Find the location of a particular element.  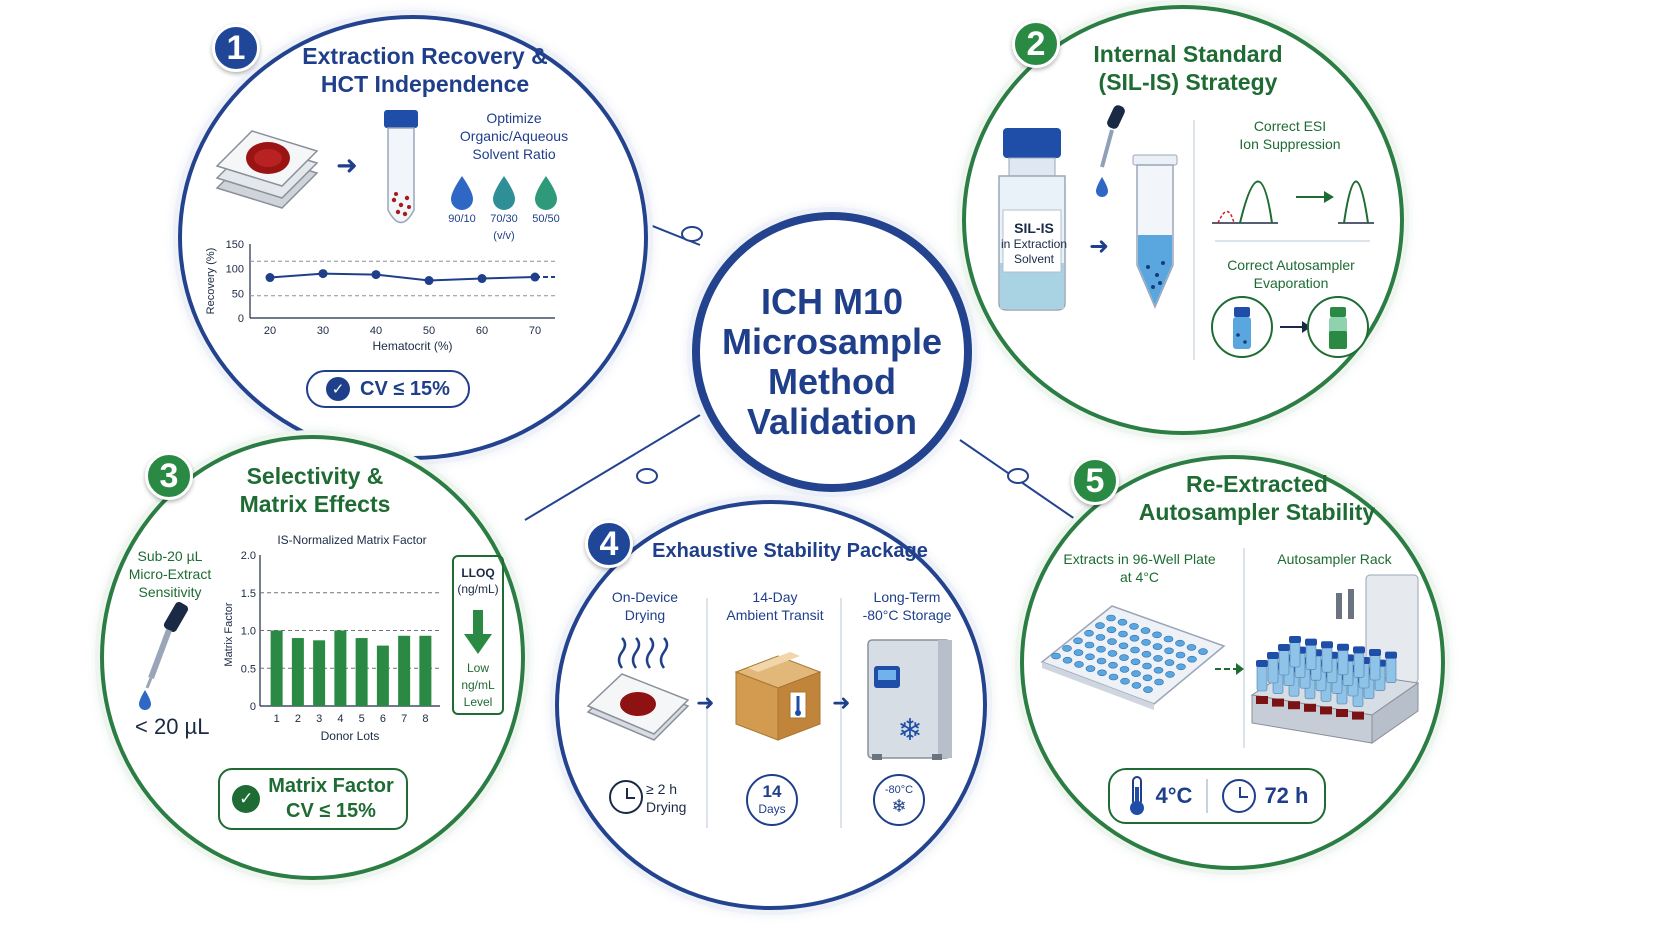

transit-days-badge: 14 Days is located at coordinates (772, 800).